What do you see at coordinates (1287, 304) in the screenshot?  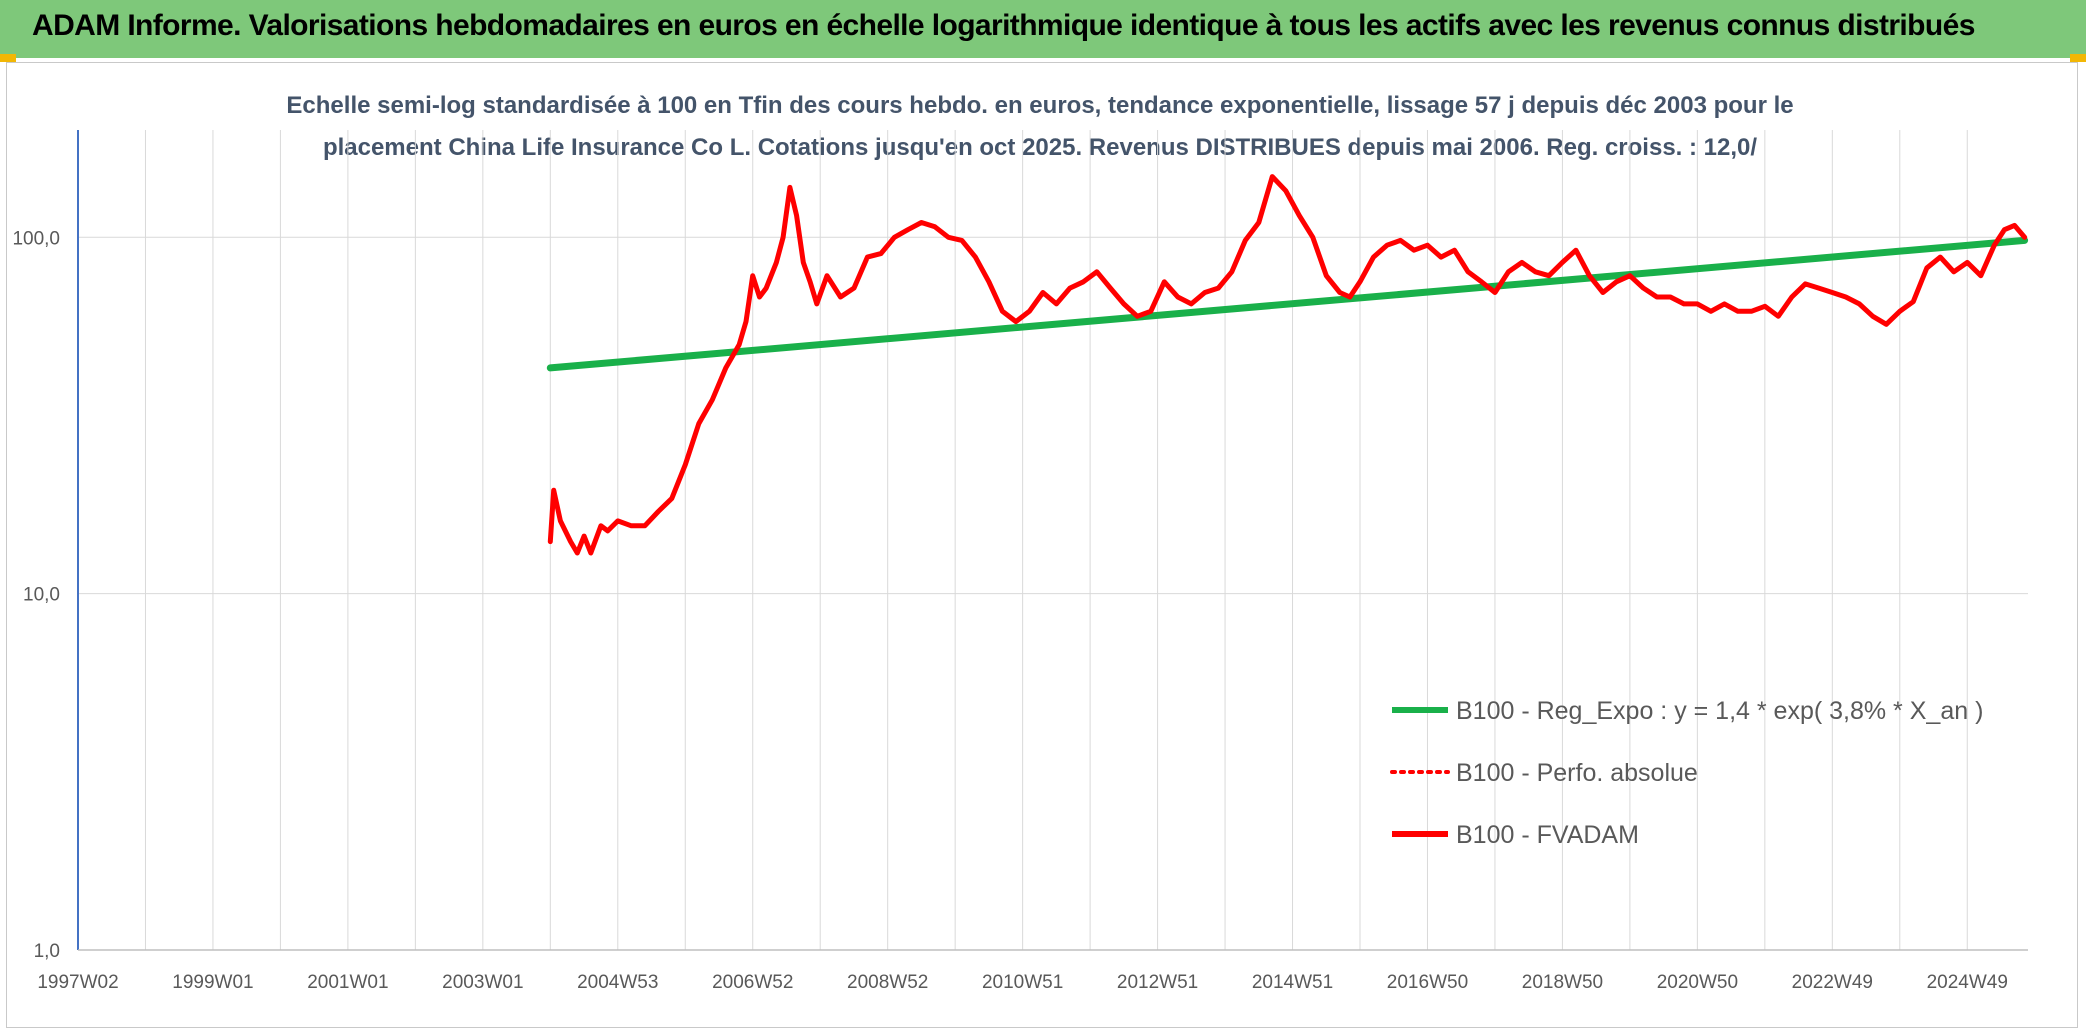 I see `series-line-trend` at bounding box center [1287, 304].